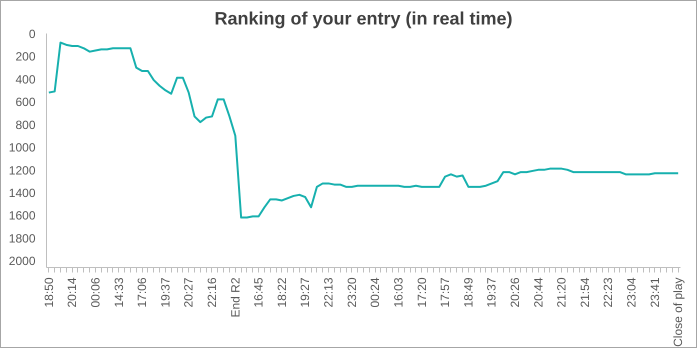 This screenshot has width=699, height=350. Describe the element at coordinates (281, 292) in the screenshot. I see `x-tick-label: 18:22` at that location.